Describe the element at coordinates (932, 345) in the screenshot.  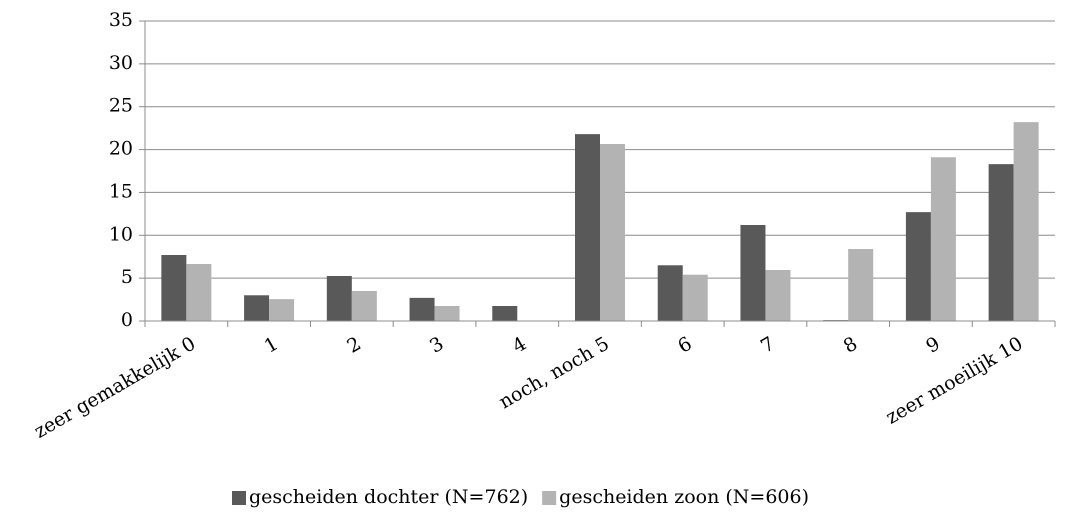
I see `x-tick-label: 9` at that location.